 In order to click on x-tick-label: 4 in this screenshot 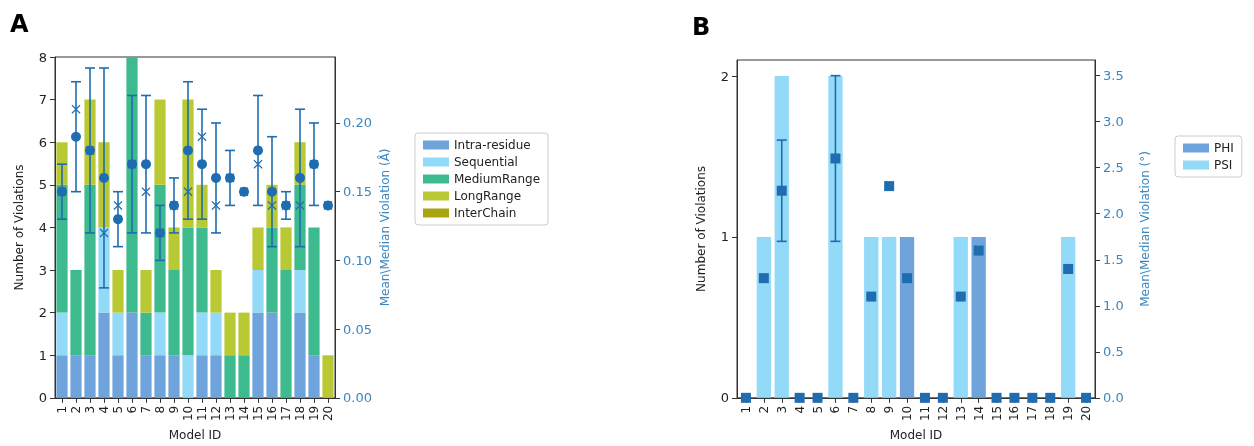, I will do `click(104, 409)`.